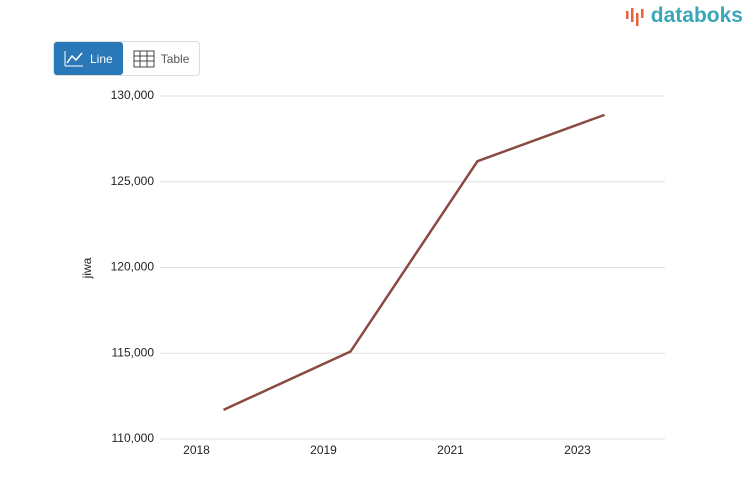 The width and height of the screenshot is (753, 498). Describe the element at coordinates (133, 267) in the screenshot. I see `y-tick-label: 120,000` at that location.